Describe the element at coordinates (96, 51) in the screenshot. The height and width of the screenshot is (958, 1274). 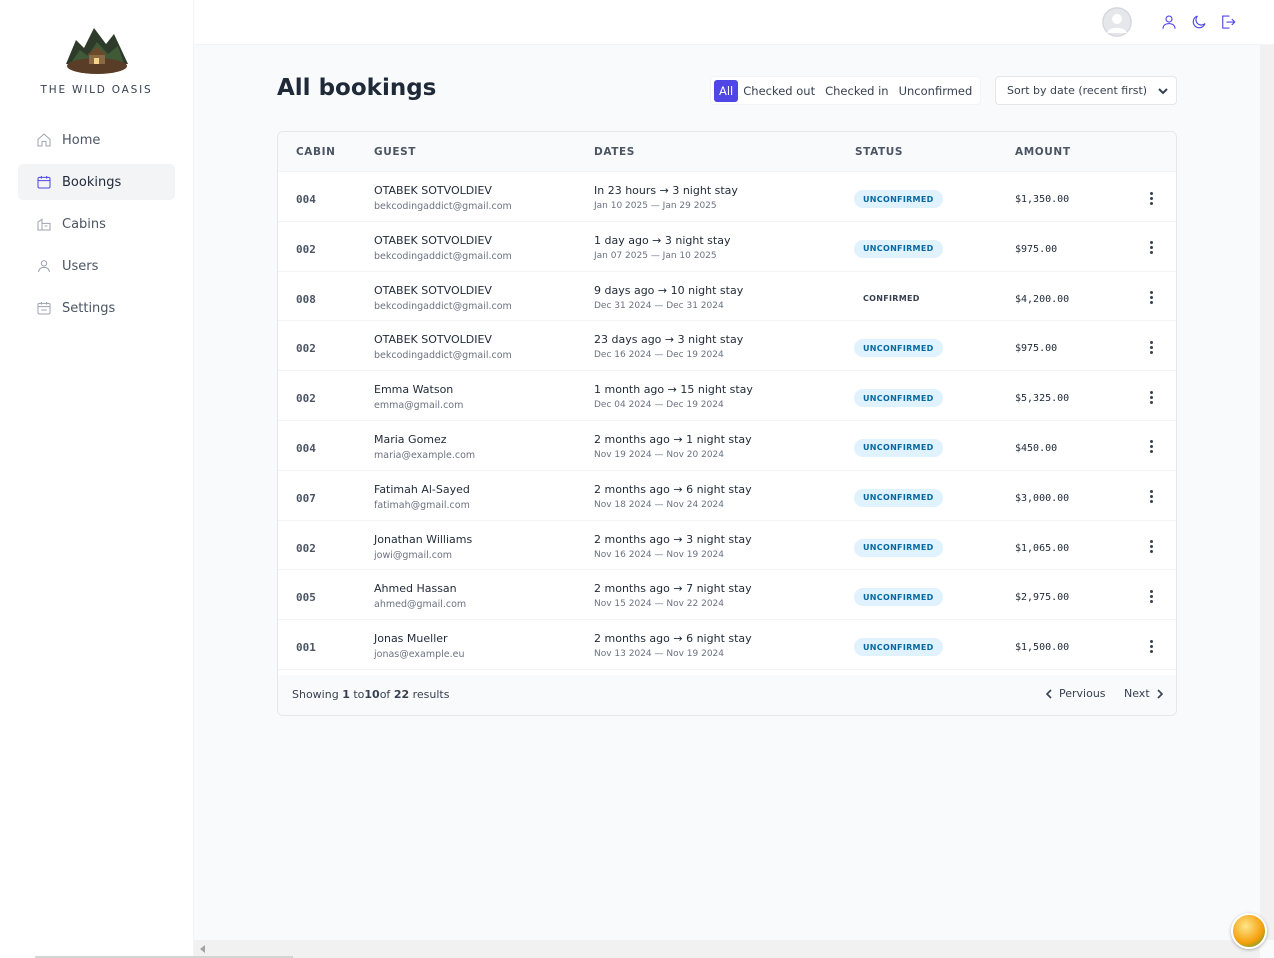
I see `logo-icon` at that location.